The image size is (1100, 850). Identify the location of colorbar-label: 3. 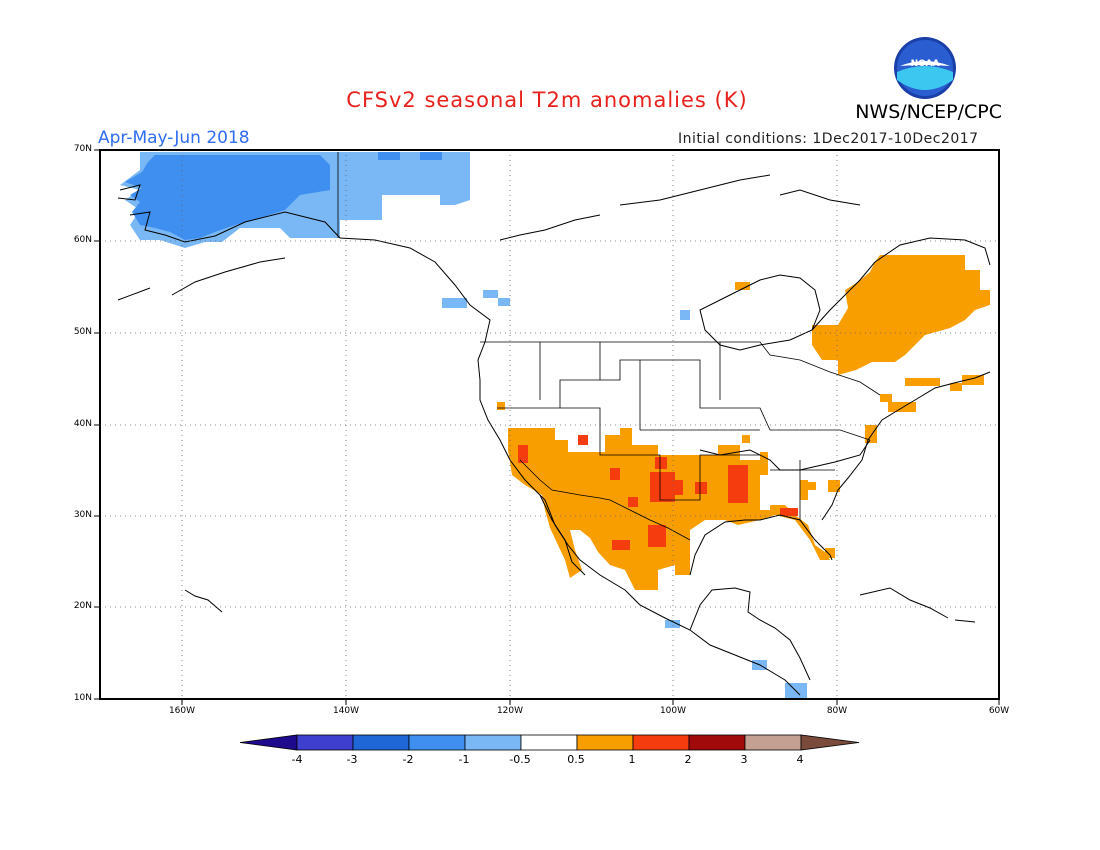
(744, 759).